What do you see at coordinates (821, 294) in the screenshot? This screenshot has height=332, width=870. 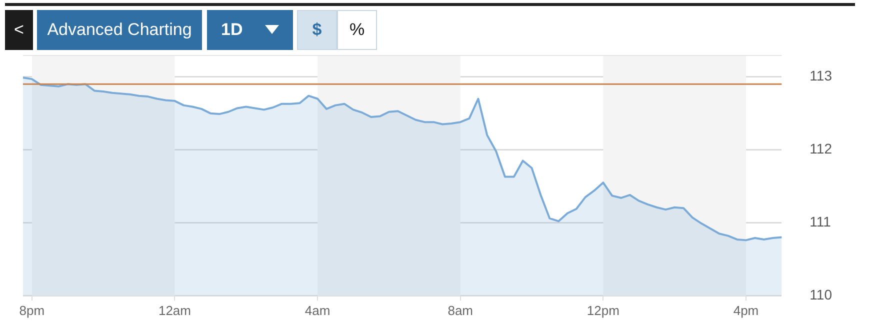 I see `y-tick-label: 110` at bounding box center [821, 294].